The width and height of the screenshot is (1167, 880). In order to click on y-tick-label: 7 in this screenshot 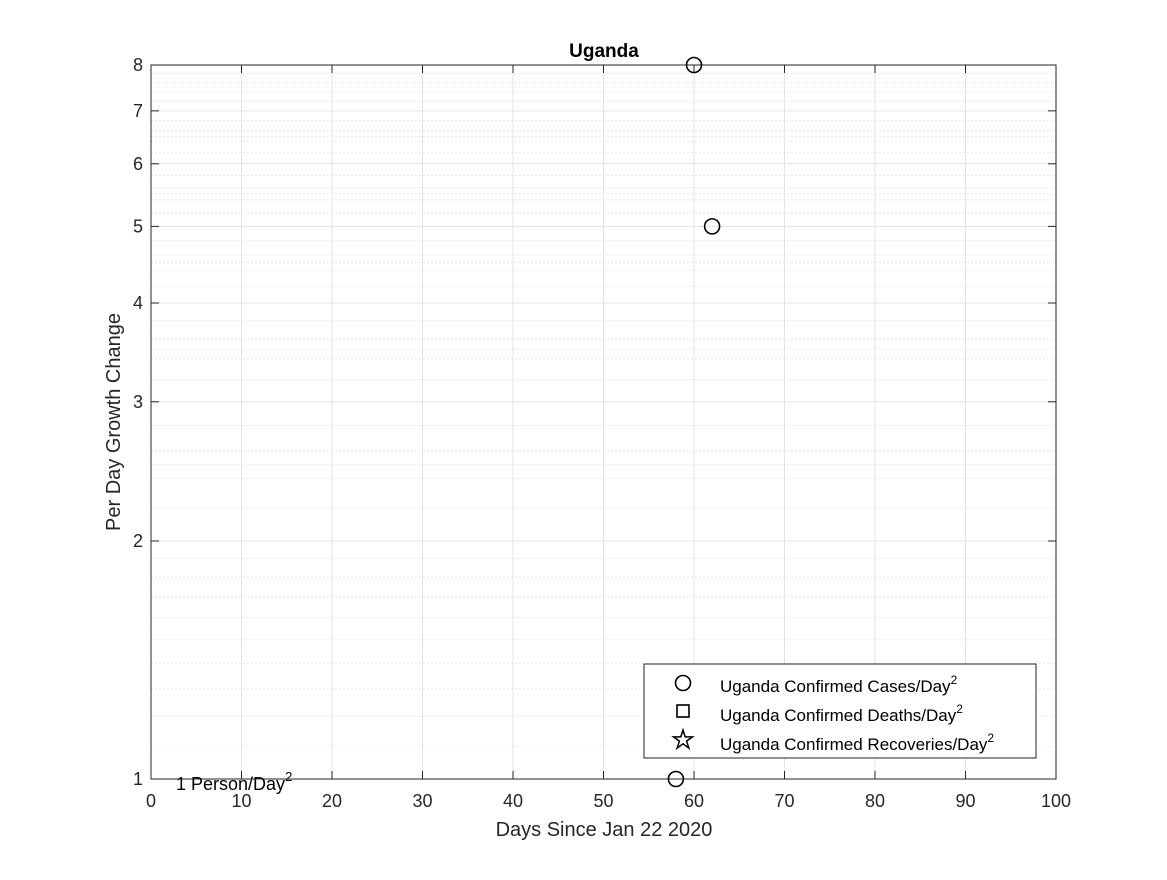, I will do `click(138, 111)`.